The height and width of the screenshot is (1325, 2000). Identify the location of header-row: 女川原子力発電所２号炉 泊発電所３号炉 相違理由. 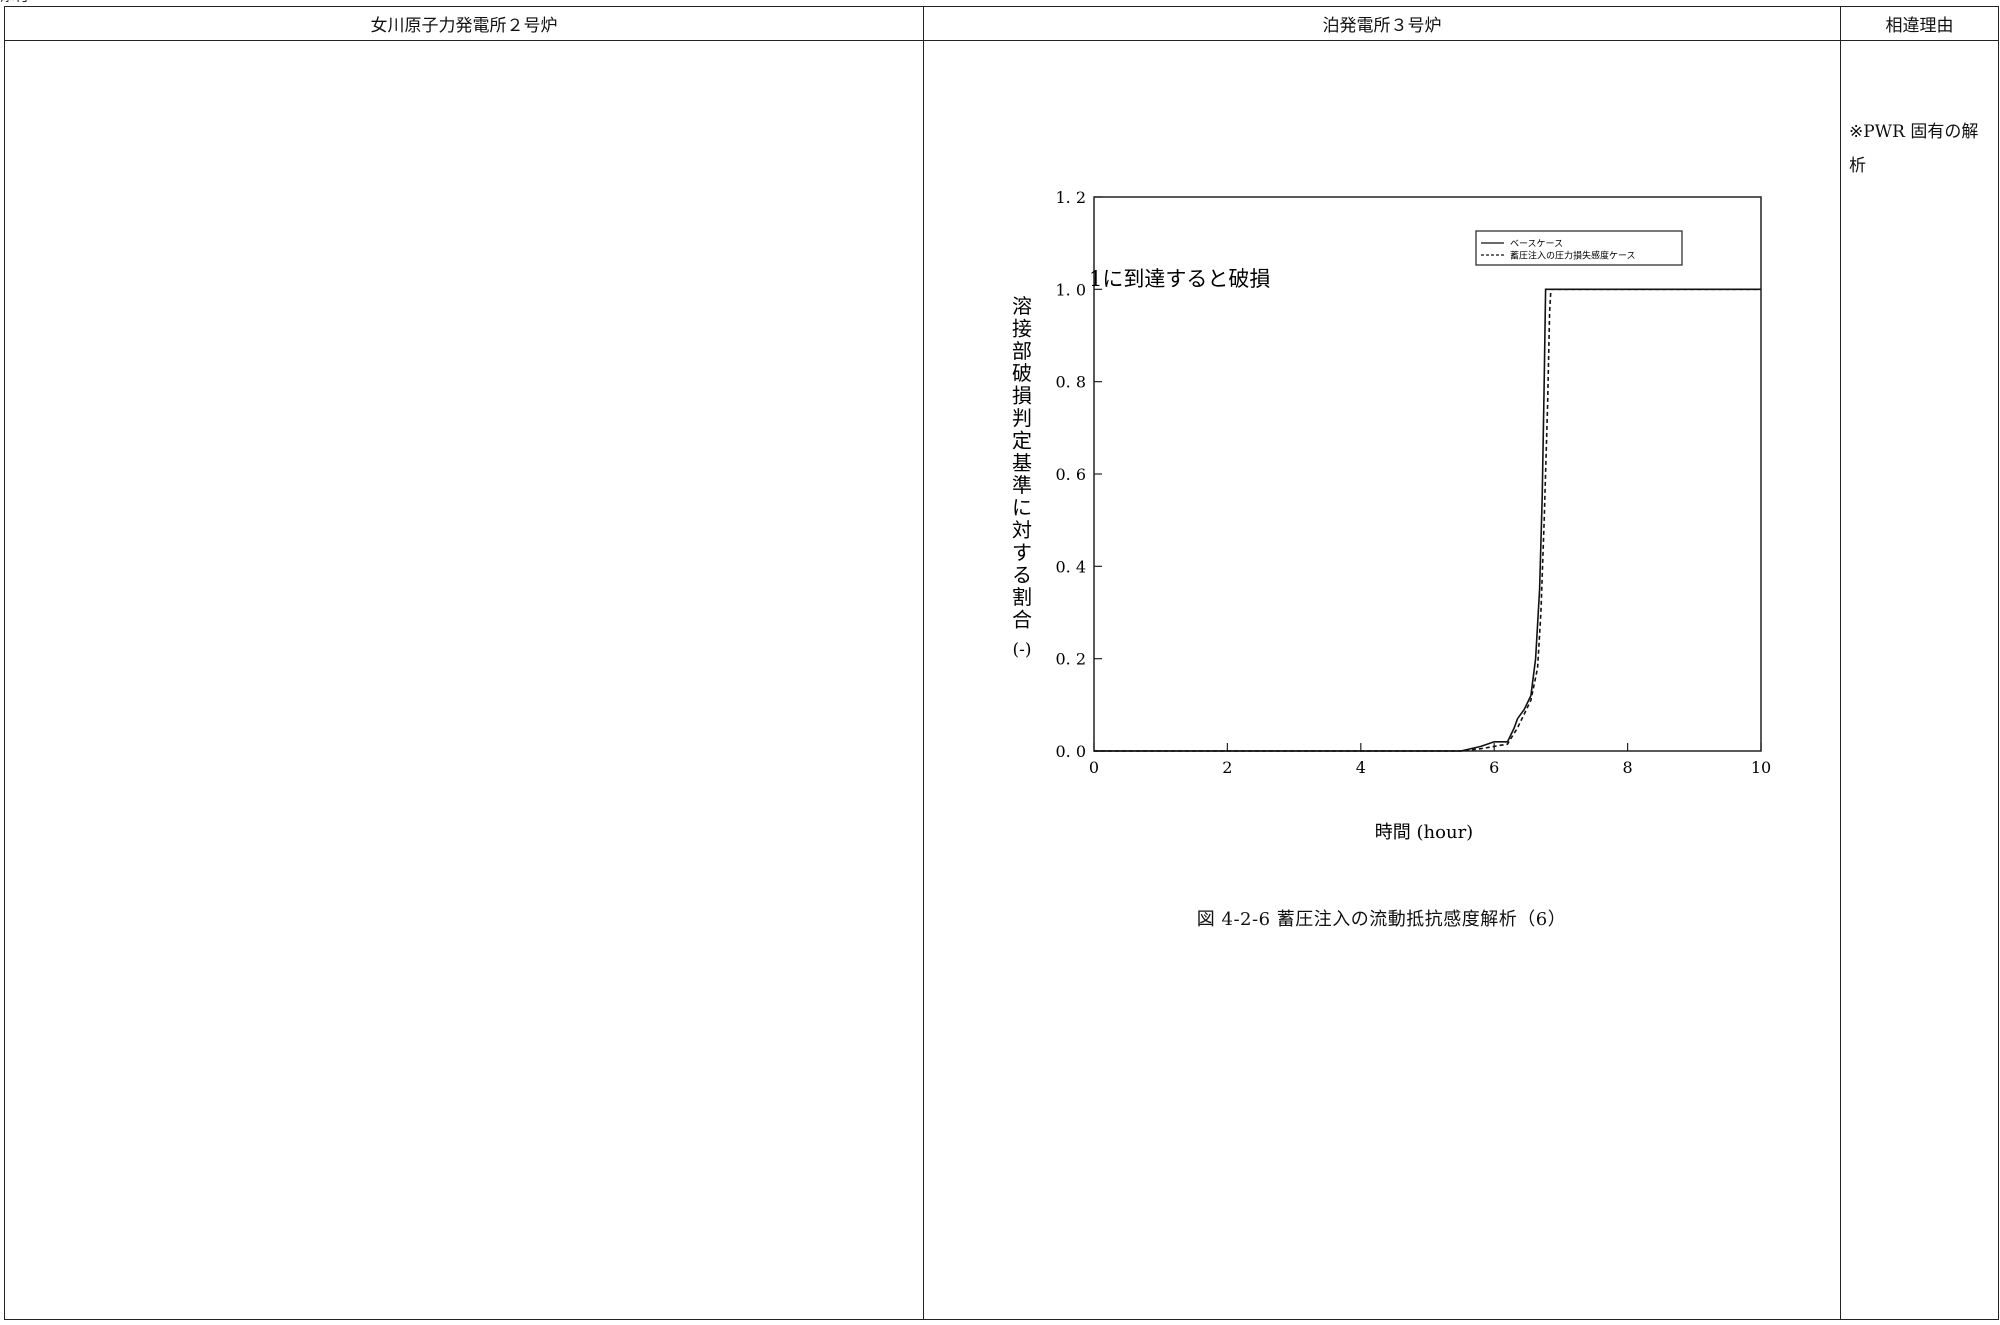
(1001, 23).